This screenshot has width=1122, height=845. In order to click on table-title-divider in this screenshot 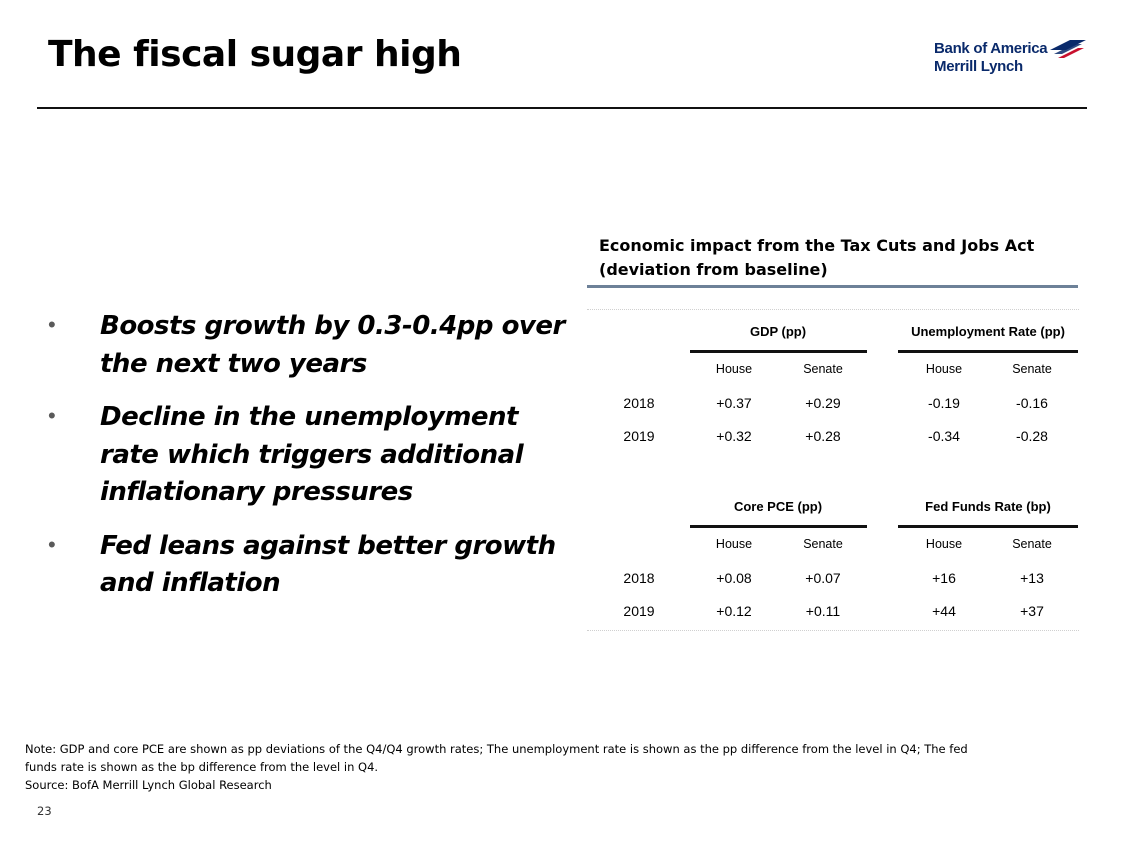, I will do `click(832, 286)`.